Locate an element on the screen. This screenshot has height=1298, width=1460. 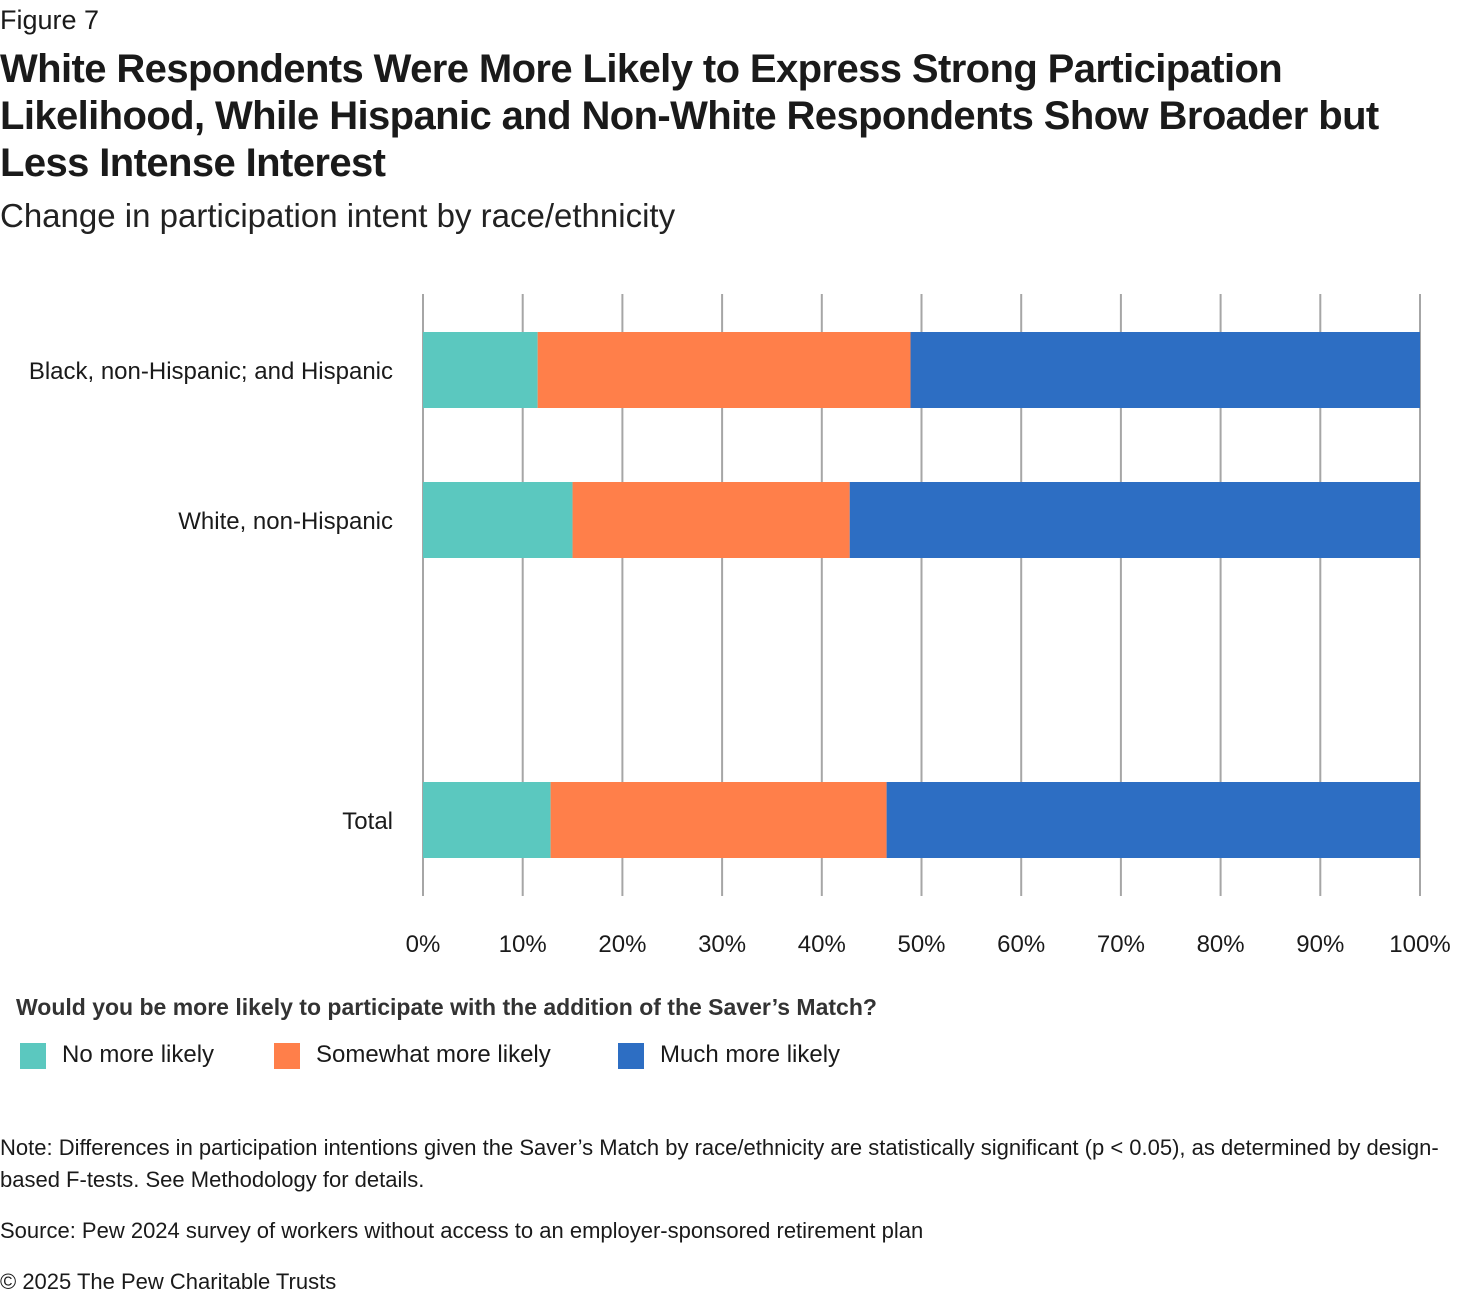
x-tick-label: 100% is located at coordinates (1419, 944).